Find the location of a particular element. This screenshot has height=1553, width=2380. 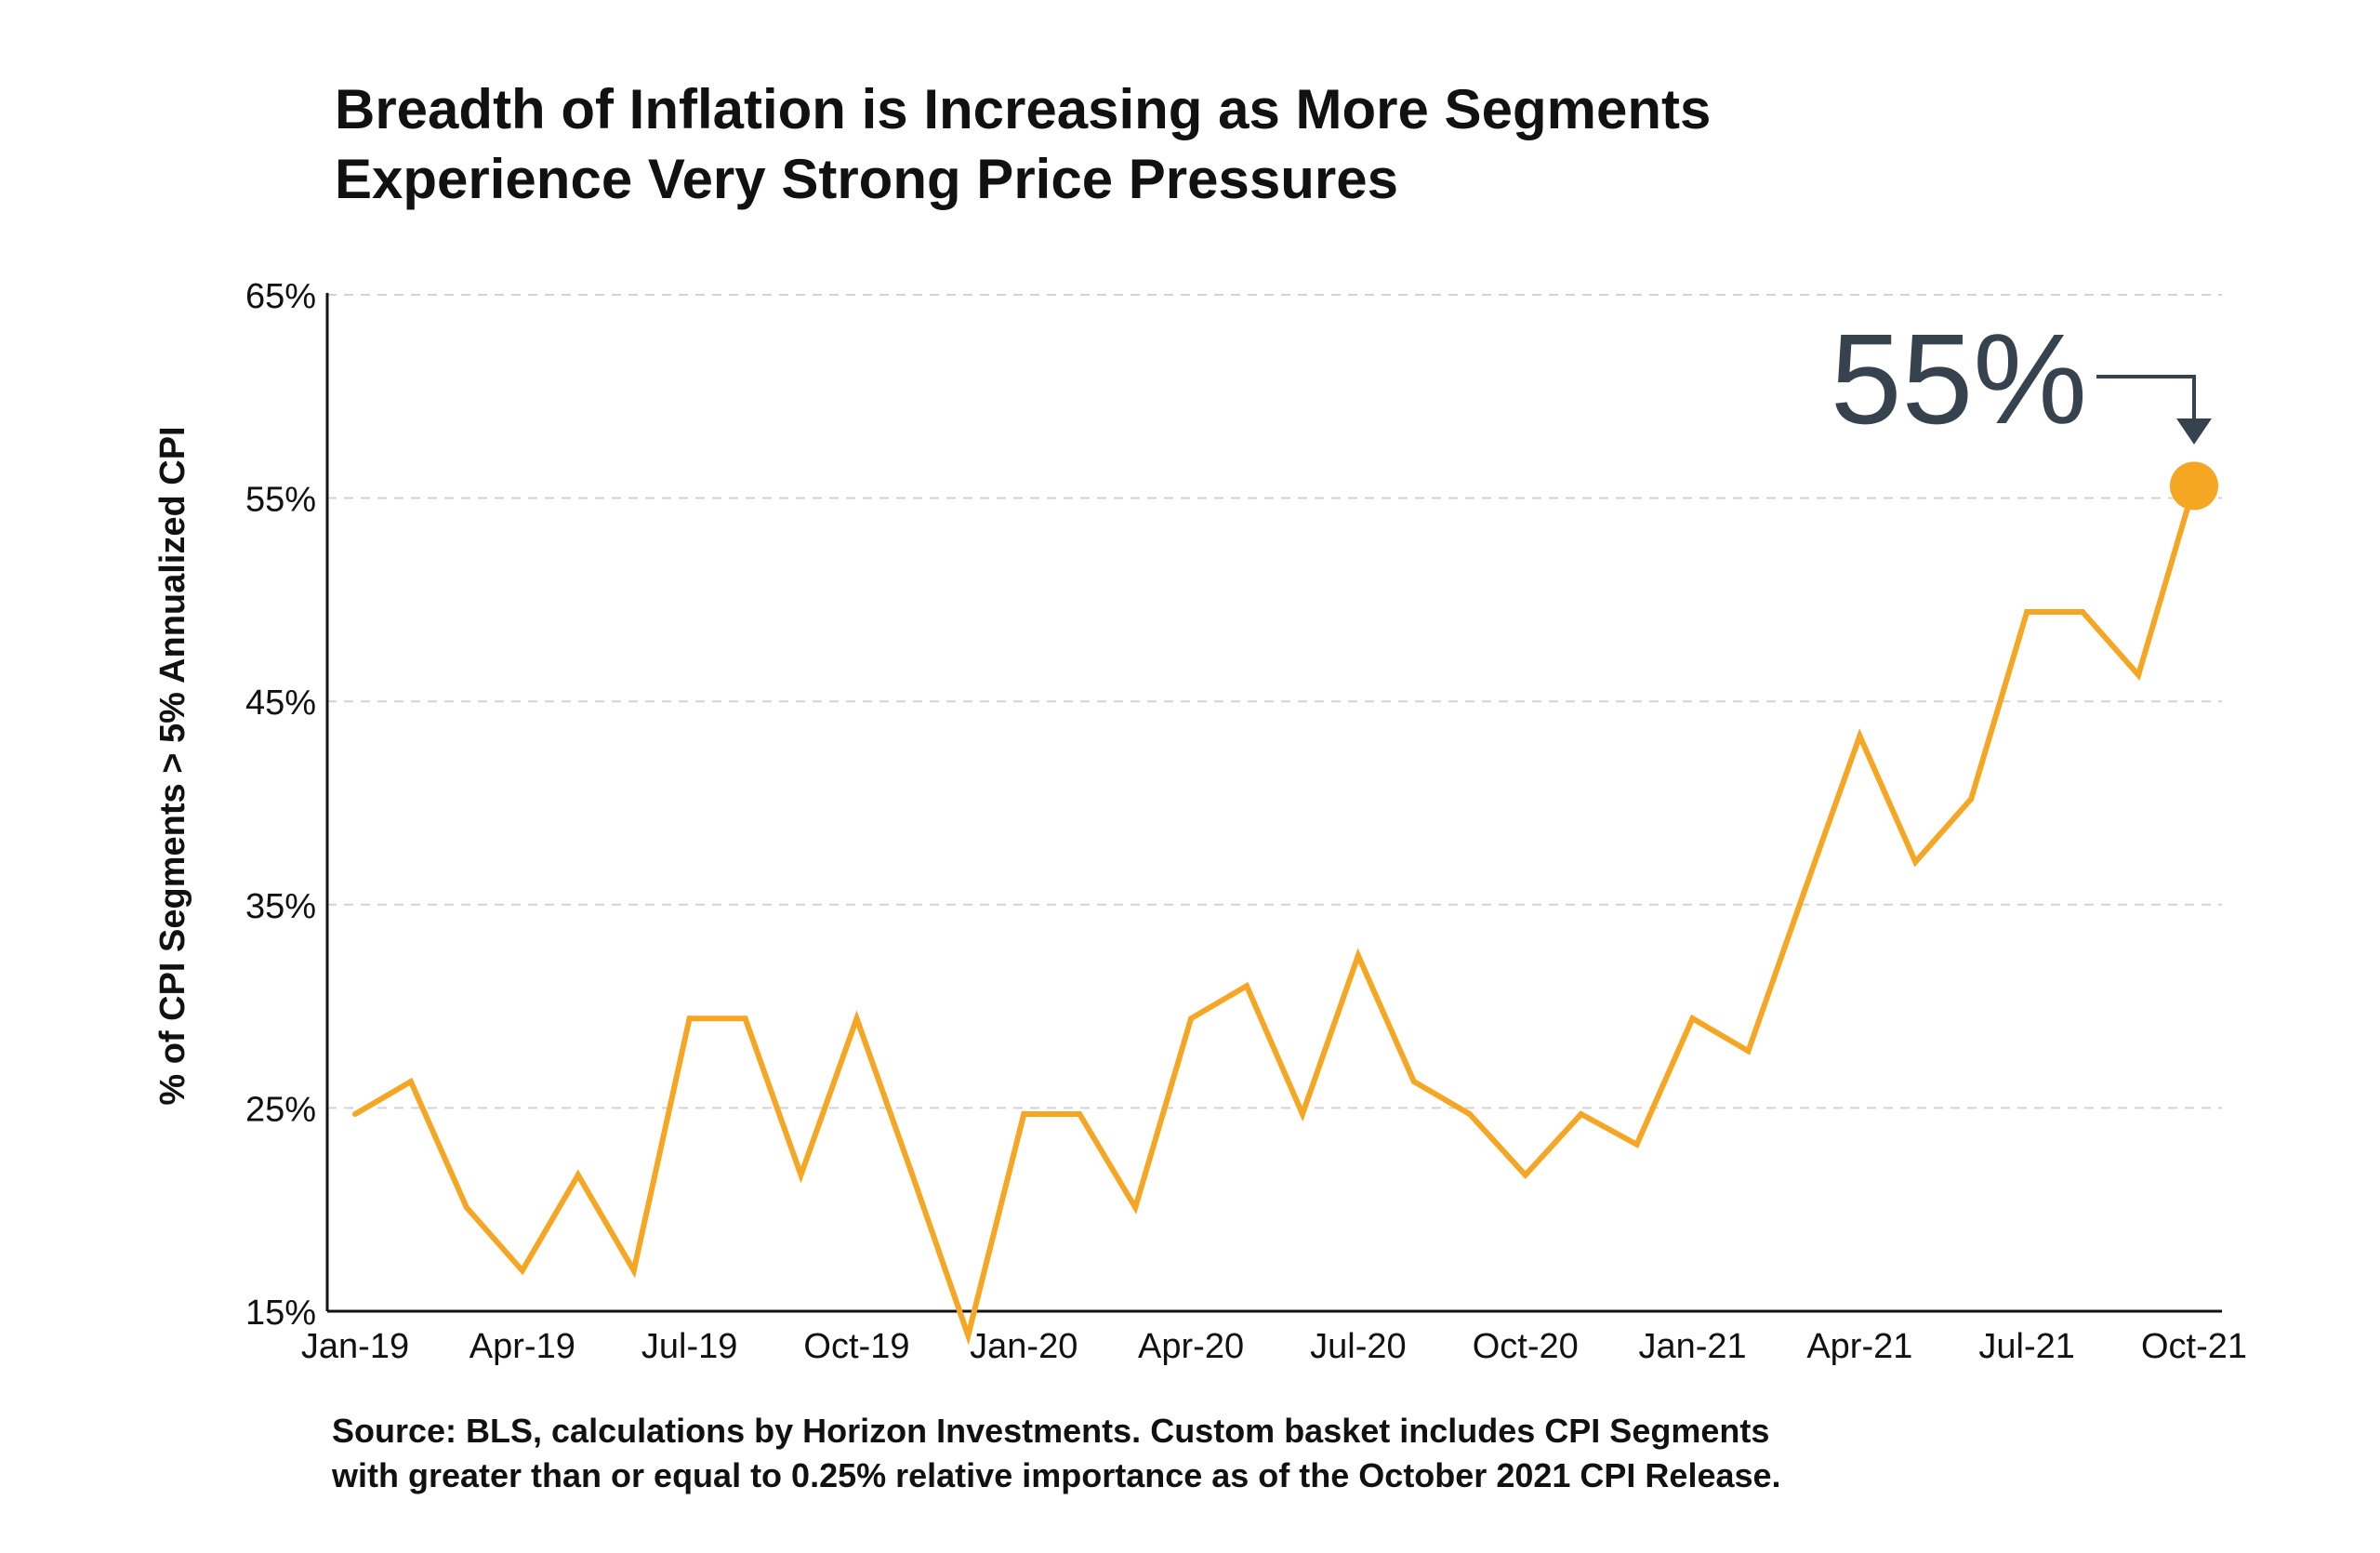

callout-label: 55% is located at coordinates (1959, 379).